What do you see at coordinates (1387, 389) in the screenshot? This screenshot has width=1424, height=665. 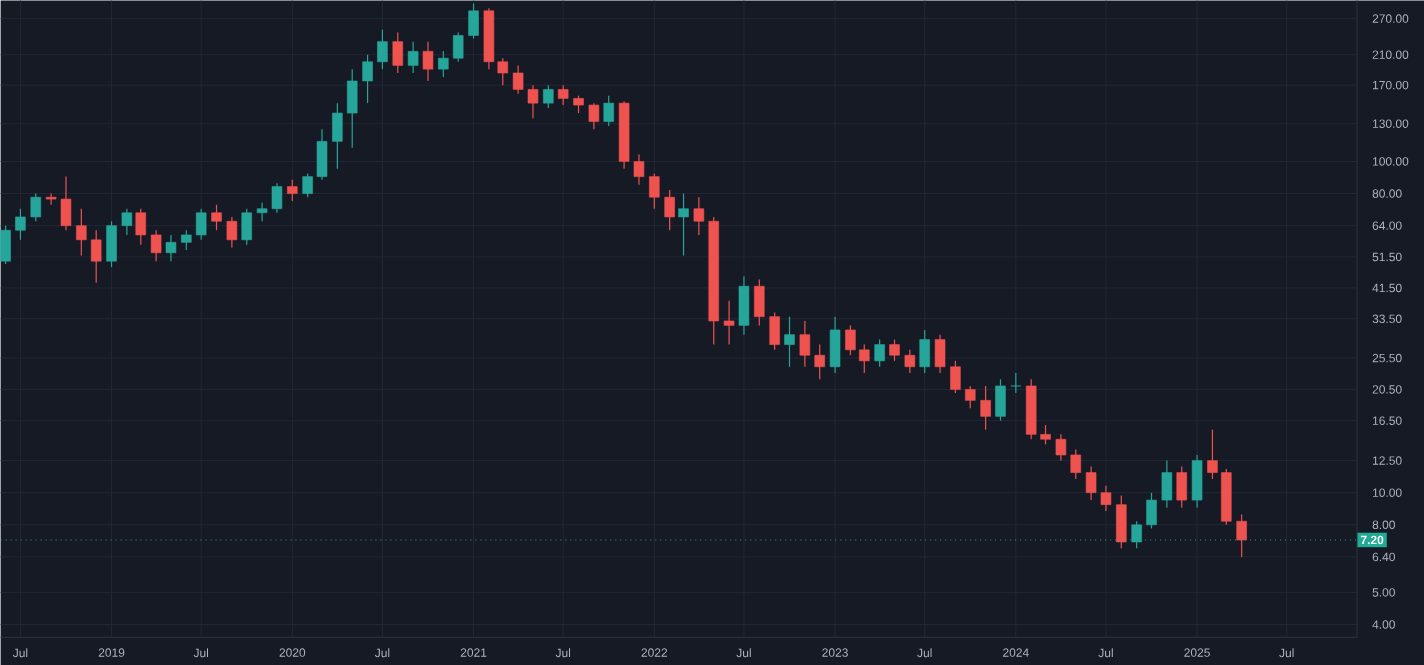 I see `y-tick-label: 20.50` at bounding box center [1387, 389].